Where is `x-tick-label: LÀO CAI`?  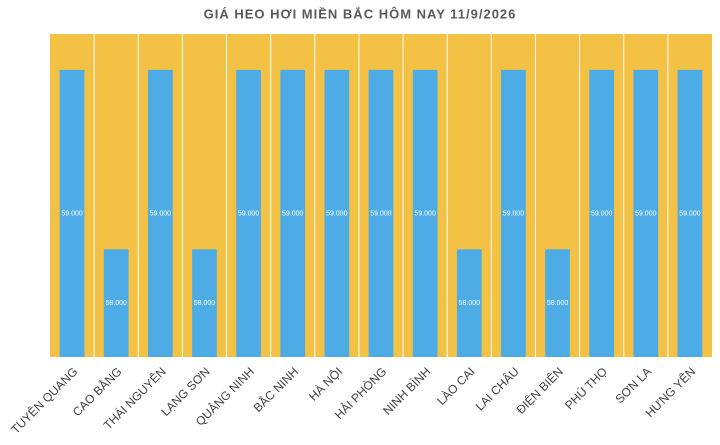 x-tick-label: LÀO CAI is located at coordinates (456, 386).